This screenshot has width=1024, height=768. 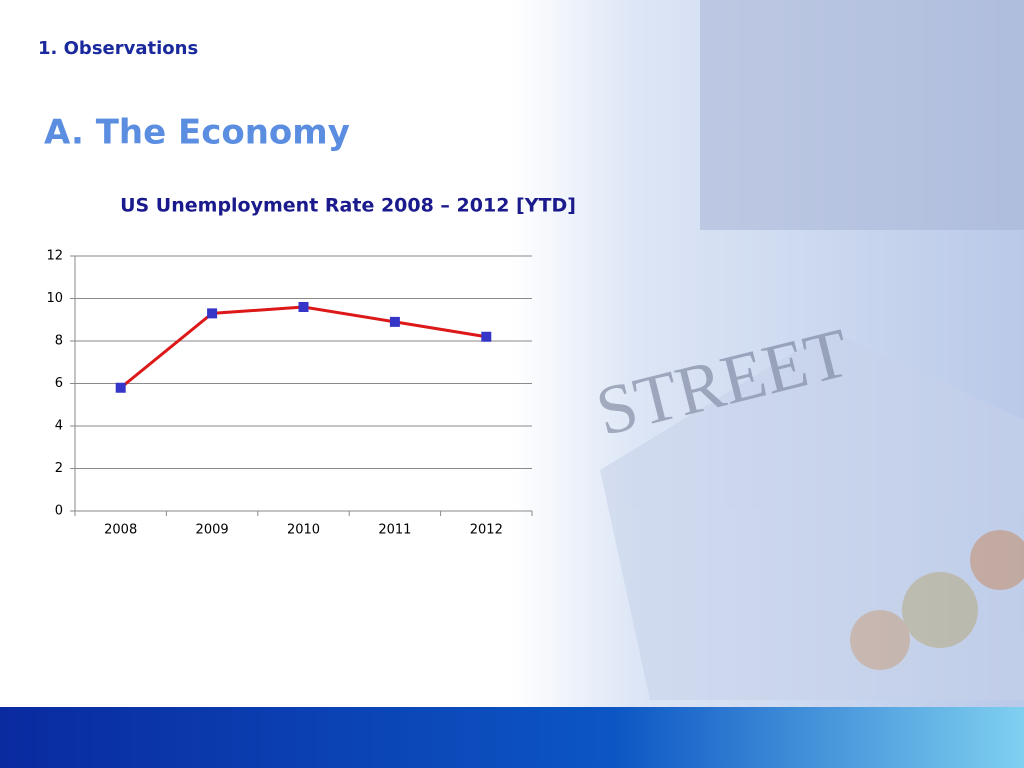 I want to click on y-tick-label: 10, so click(x=54, y=298).